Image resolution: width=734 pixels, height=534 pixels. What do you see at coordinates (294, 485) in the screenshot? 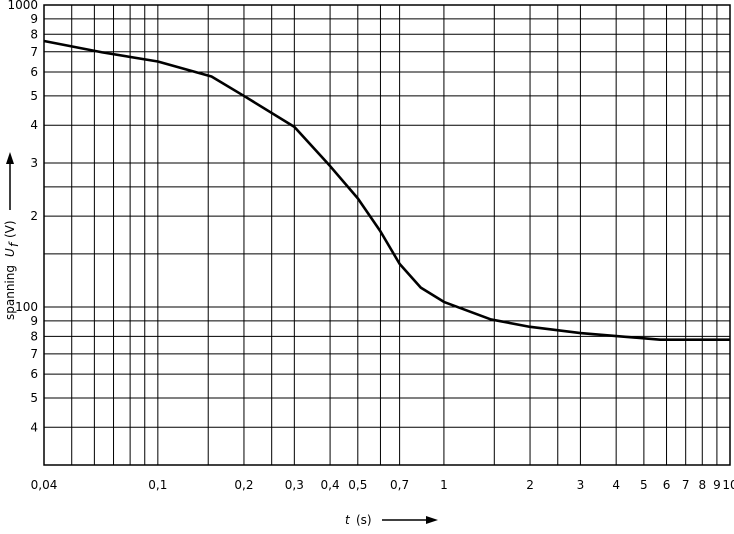
I see `x-tick-label: 0,3` at bounding box center [294, 485].